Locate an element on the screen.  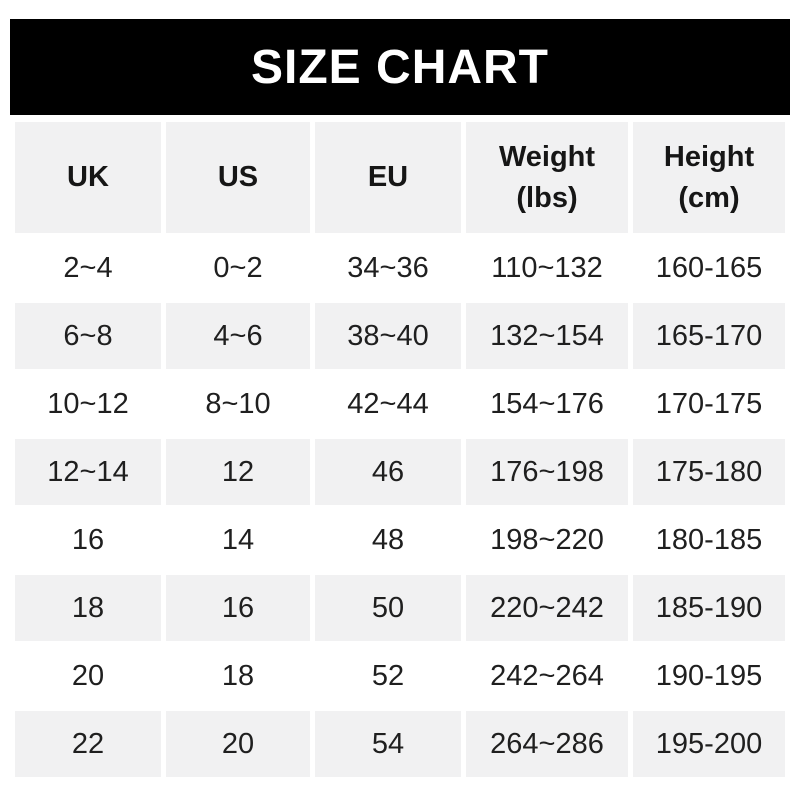
table-cell: 220~242 is located at coordinates (547, 608).